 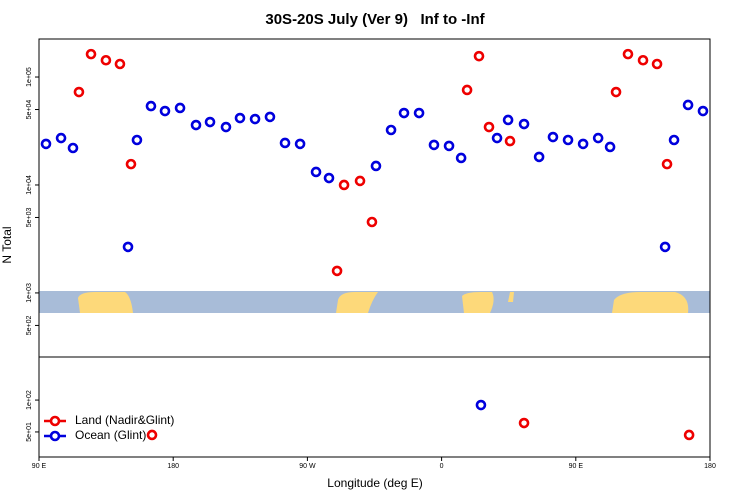 I want to click on chart-title: 30S-20S July (Ver 9) Inf to -Inf, so click(x=375, y=19).